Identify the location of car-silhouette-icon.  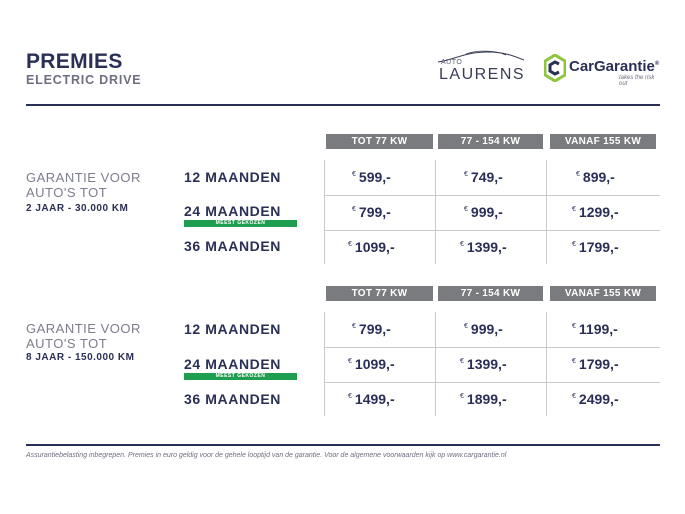
(481, 56).